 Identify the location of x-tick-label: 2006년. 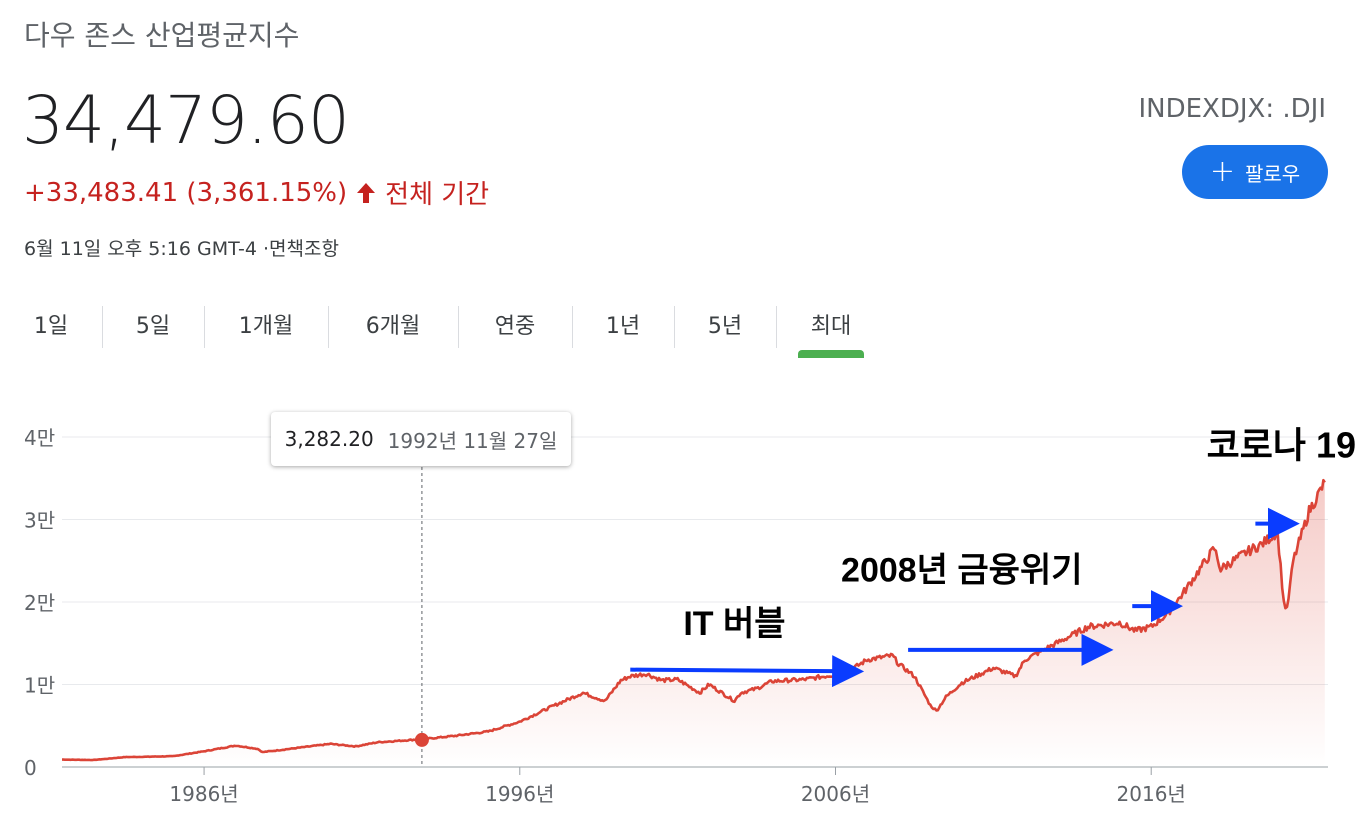
(835, 794).